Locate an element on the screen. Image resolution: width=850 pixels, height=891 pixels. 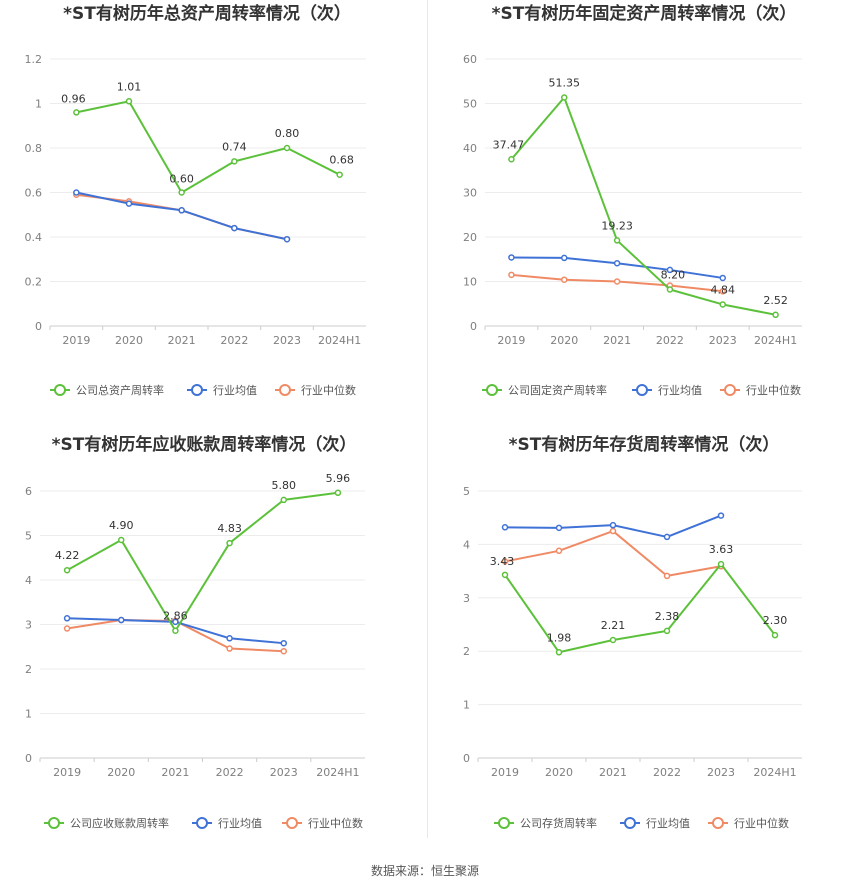
legend-item-company: 公司总资产周转率 is located at coordinates (107, 390).